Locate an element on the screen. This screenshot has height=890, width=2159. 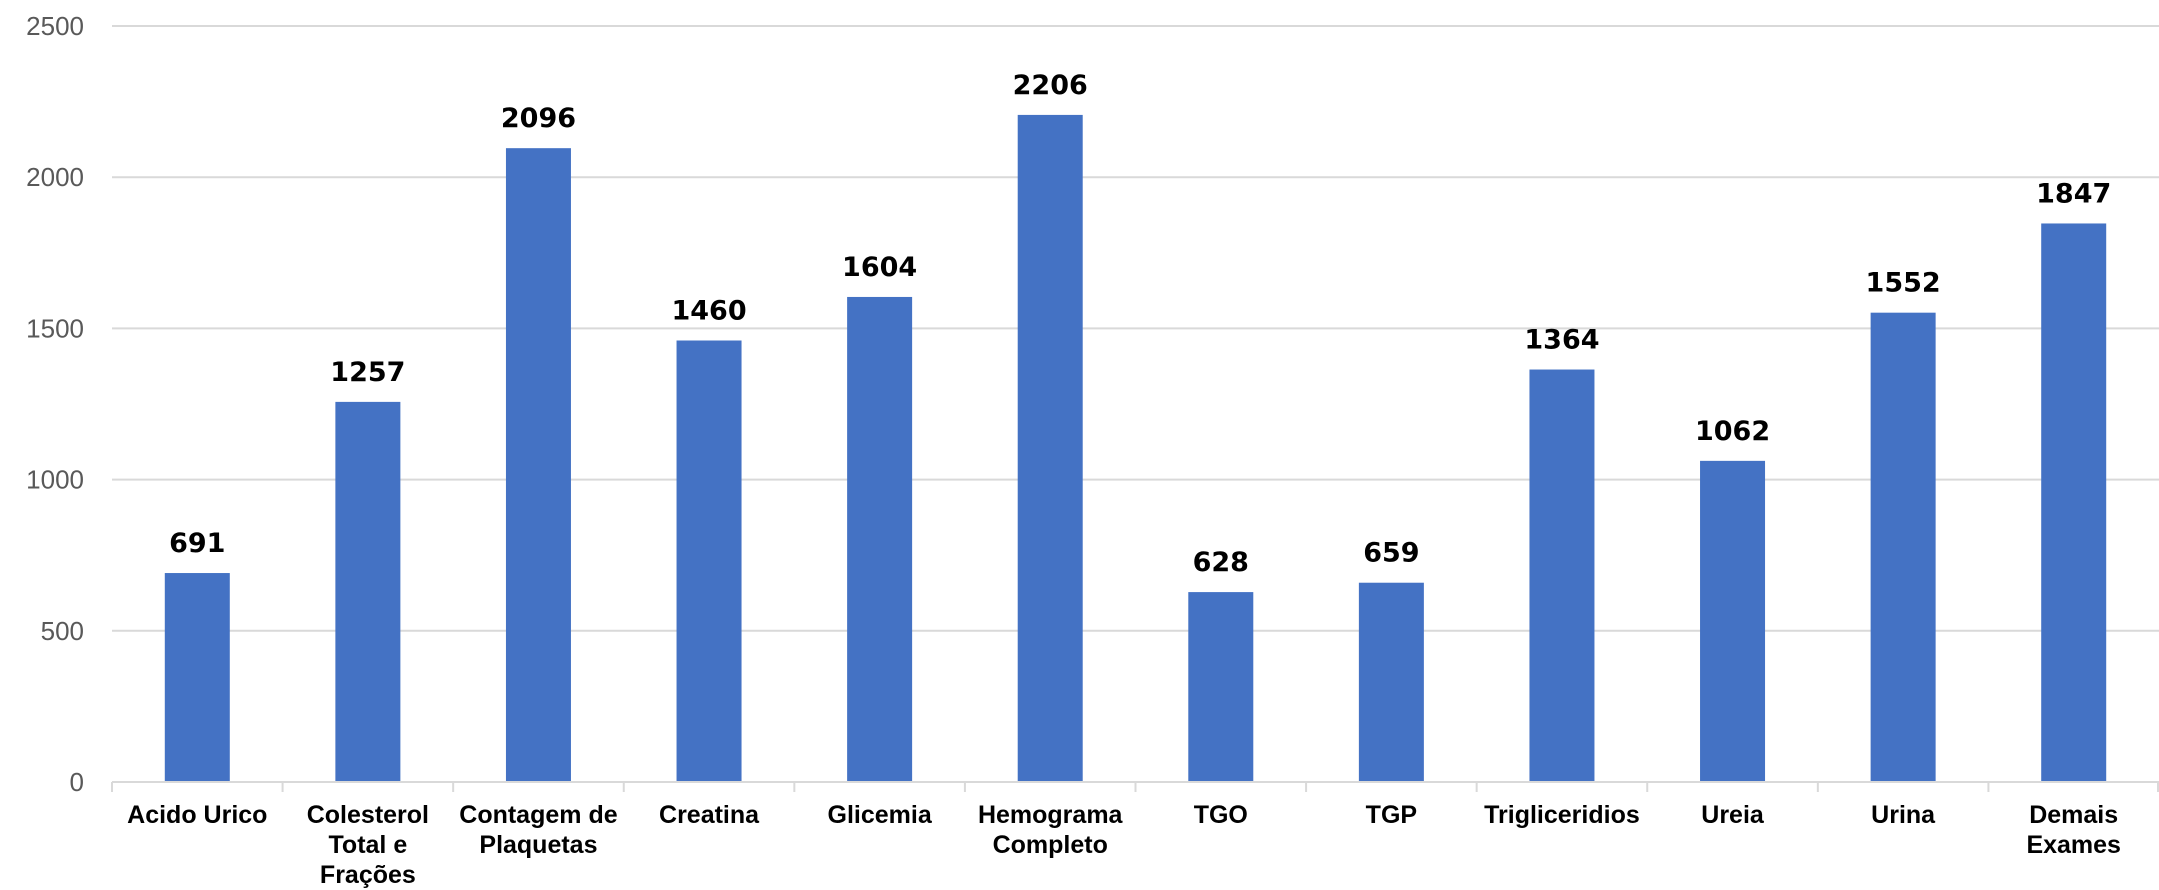
data-label: 628 is located at coordinates (1221, 562).